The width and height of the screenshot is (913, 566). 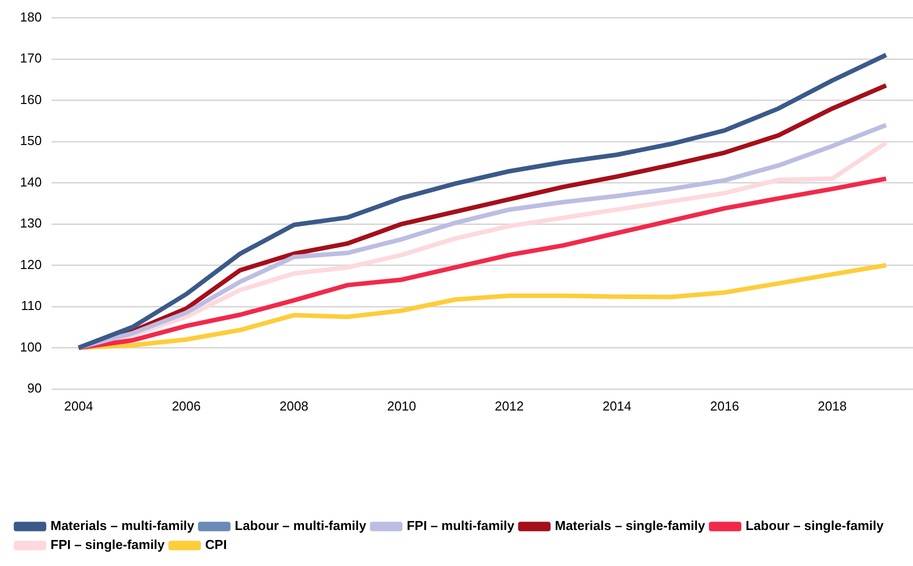 What do you see at coordinates (401, 406) in the screenshot?
I see `x-tick-label: 2010` at bounding box center [401, 406].